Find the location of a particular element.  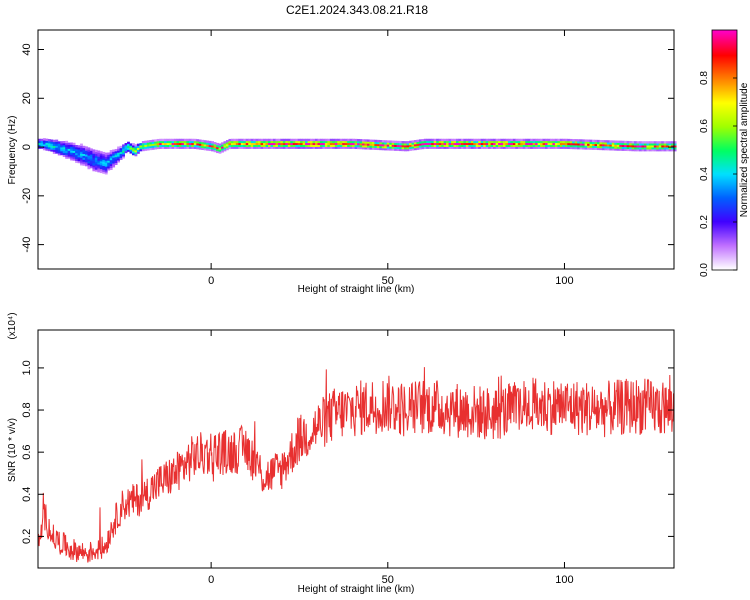

snr-x-tick-label: 0 is located at coordinates (211, 580).